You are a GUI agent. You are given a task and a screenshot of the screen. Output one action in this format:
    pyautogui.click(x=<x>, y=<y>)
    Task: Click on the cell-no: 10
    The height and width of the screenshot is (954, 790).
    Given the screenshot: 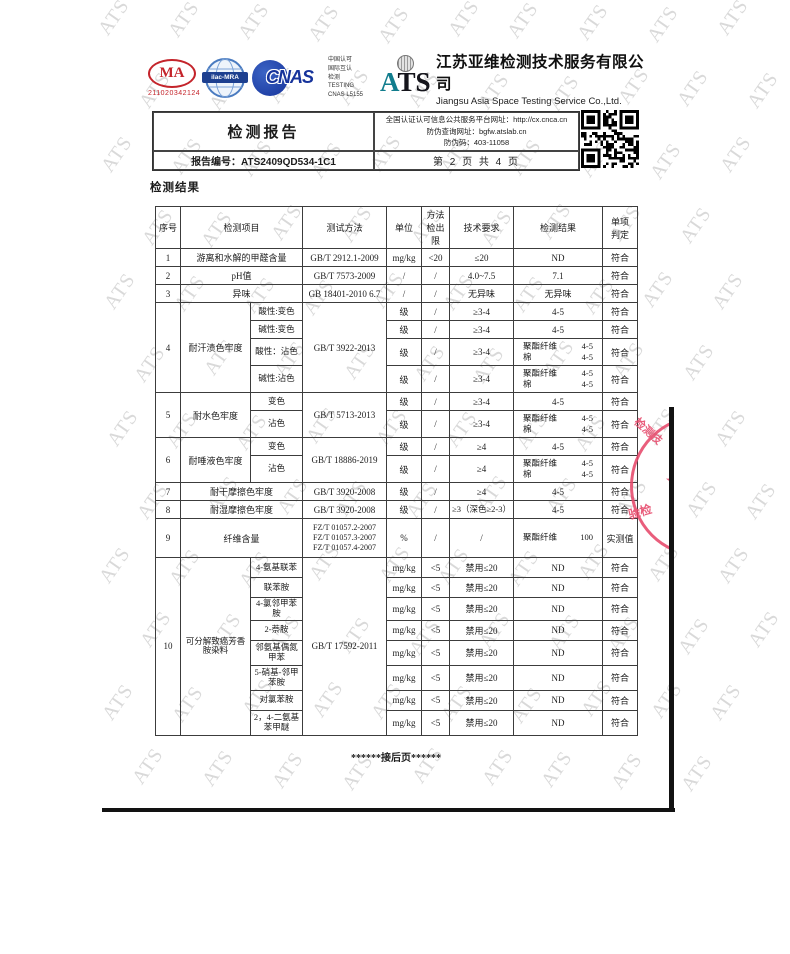 What is the action you would take?
    pyautogui.click(x=168, y=646)
    